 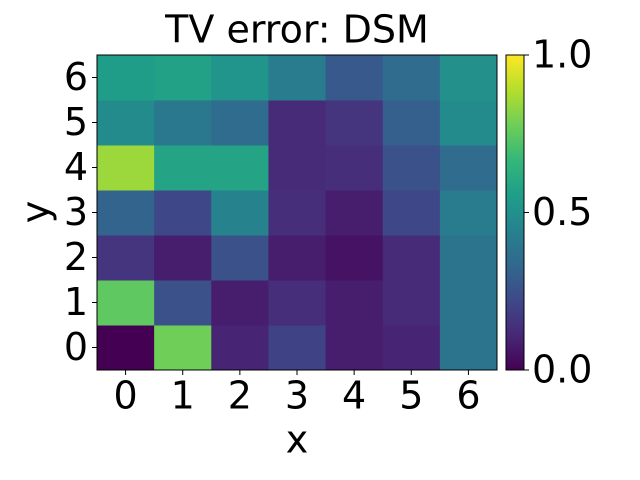 I want to click on colorbar-tick-label: 0.0, so click(x=562, y=370).